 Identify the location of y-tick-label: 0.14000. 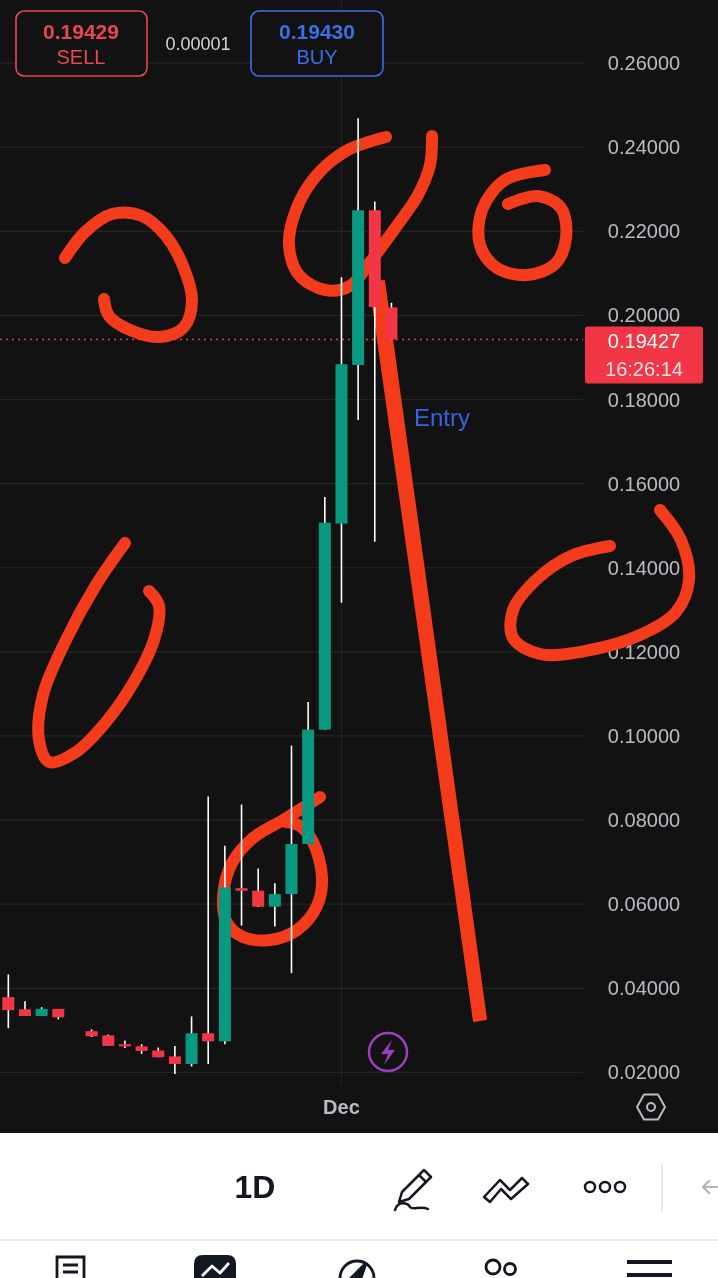
(644, 567).